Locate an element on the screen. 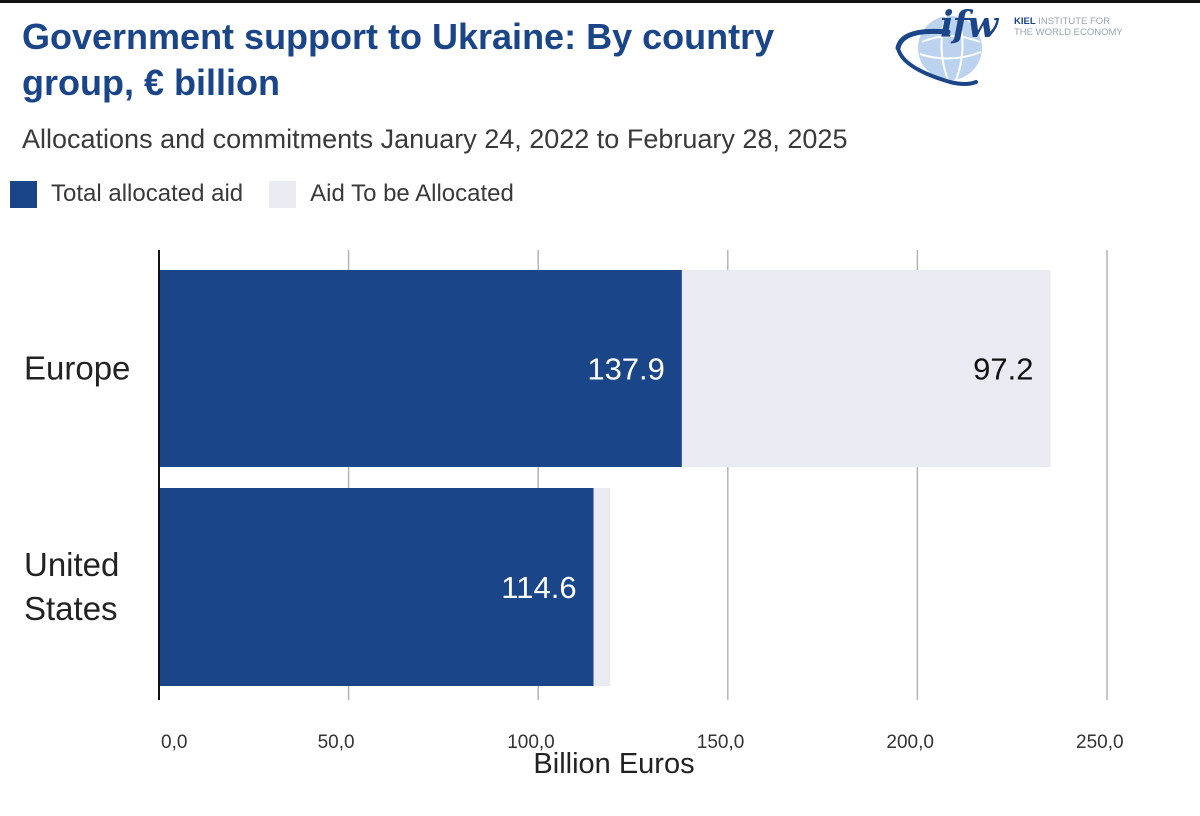 The image size is (1200, 816). legend-item-allocated: Total allocated aid is located at coordinates (126, 194).